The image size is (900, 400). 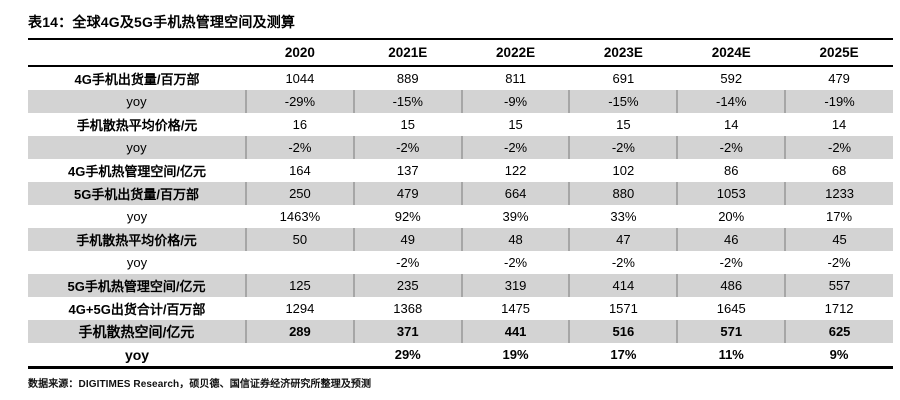 What do you see at coordinates (515, 53) in the screenshot?
I see `year-column-header: 2022E` at bounding box center [515, 53].